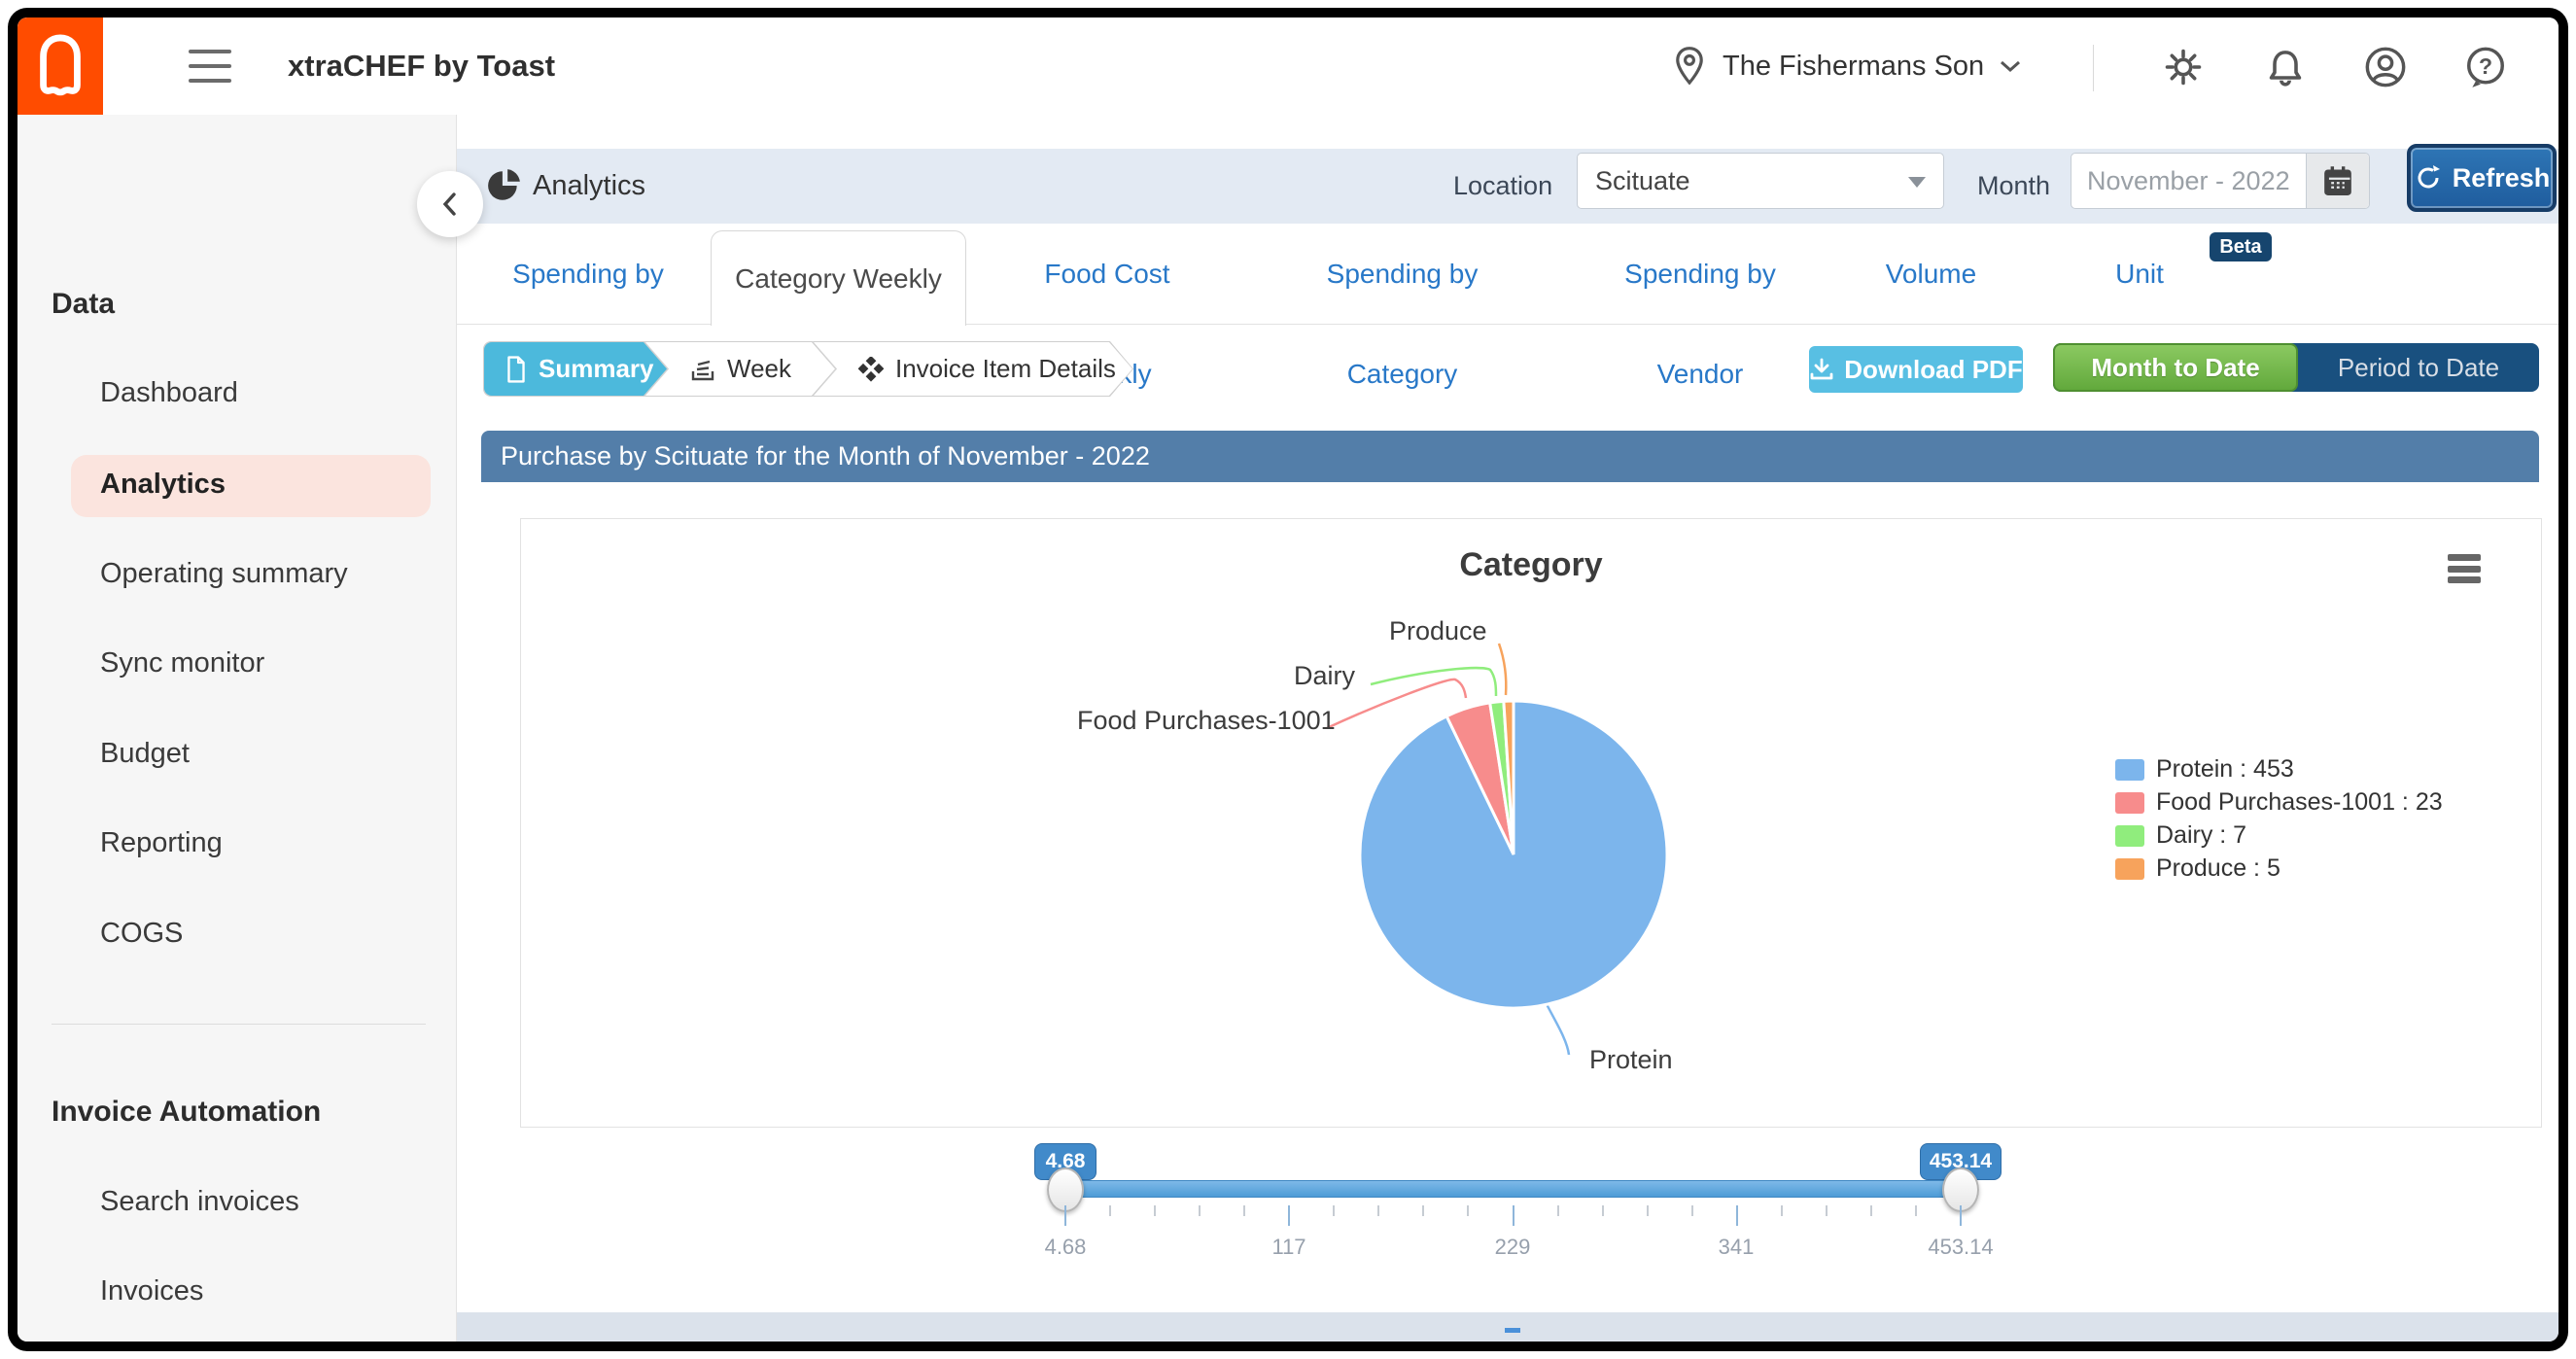 The image size is (2576, 1359). I want to click on sidebar-item-reporting: Reporting, so click(161, 842).